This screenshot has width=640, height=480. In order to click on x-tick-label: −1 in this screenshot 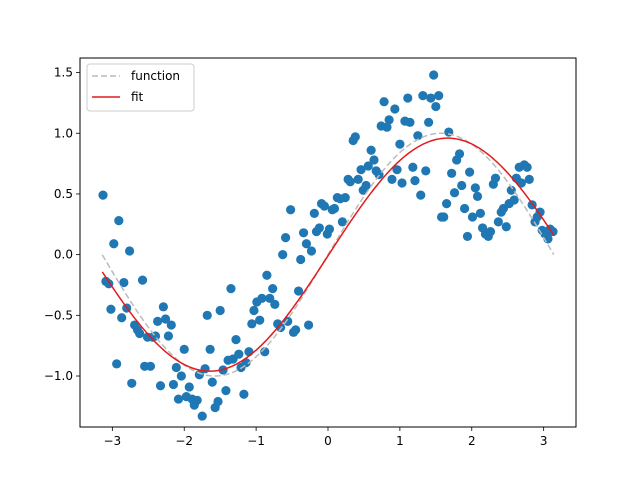, I will do `click(256, 441)`.